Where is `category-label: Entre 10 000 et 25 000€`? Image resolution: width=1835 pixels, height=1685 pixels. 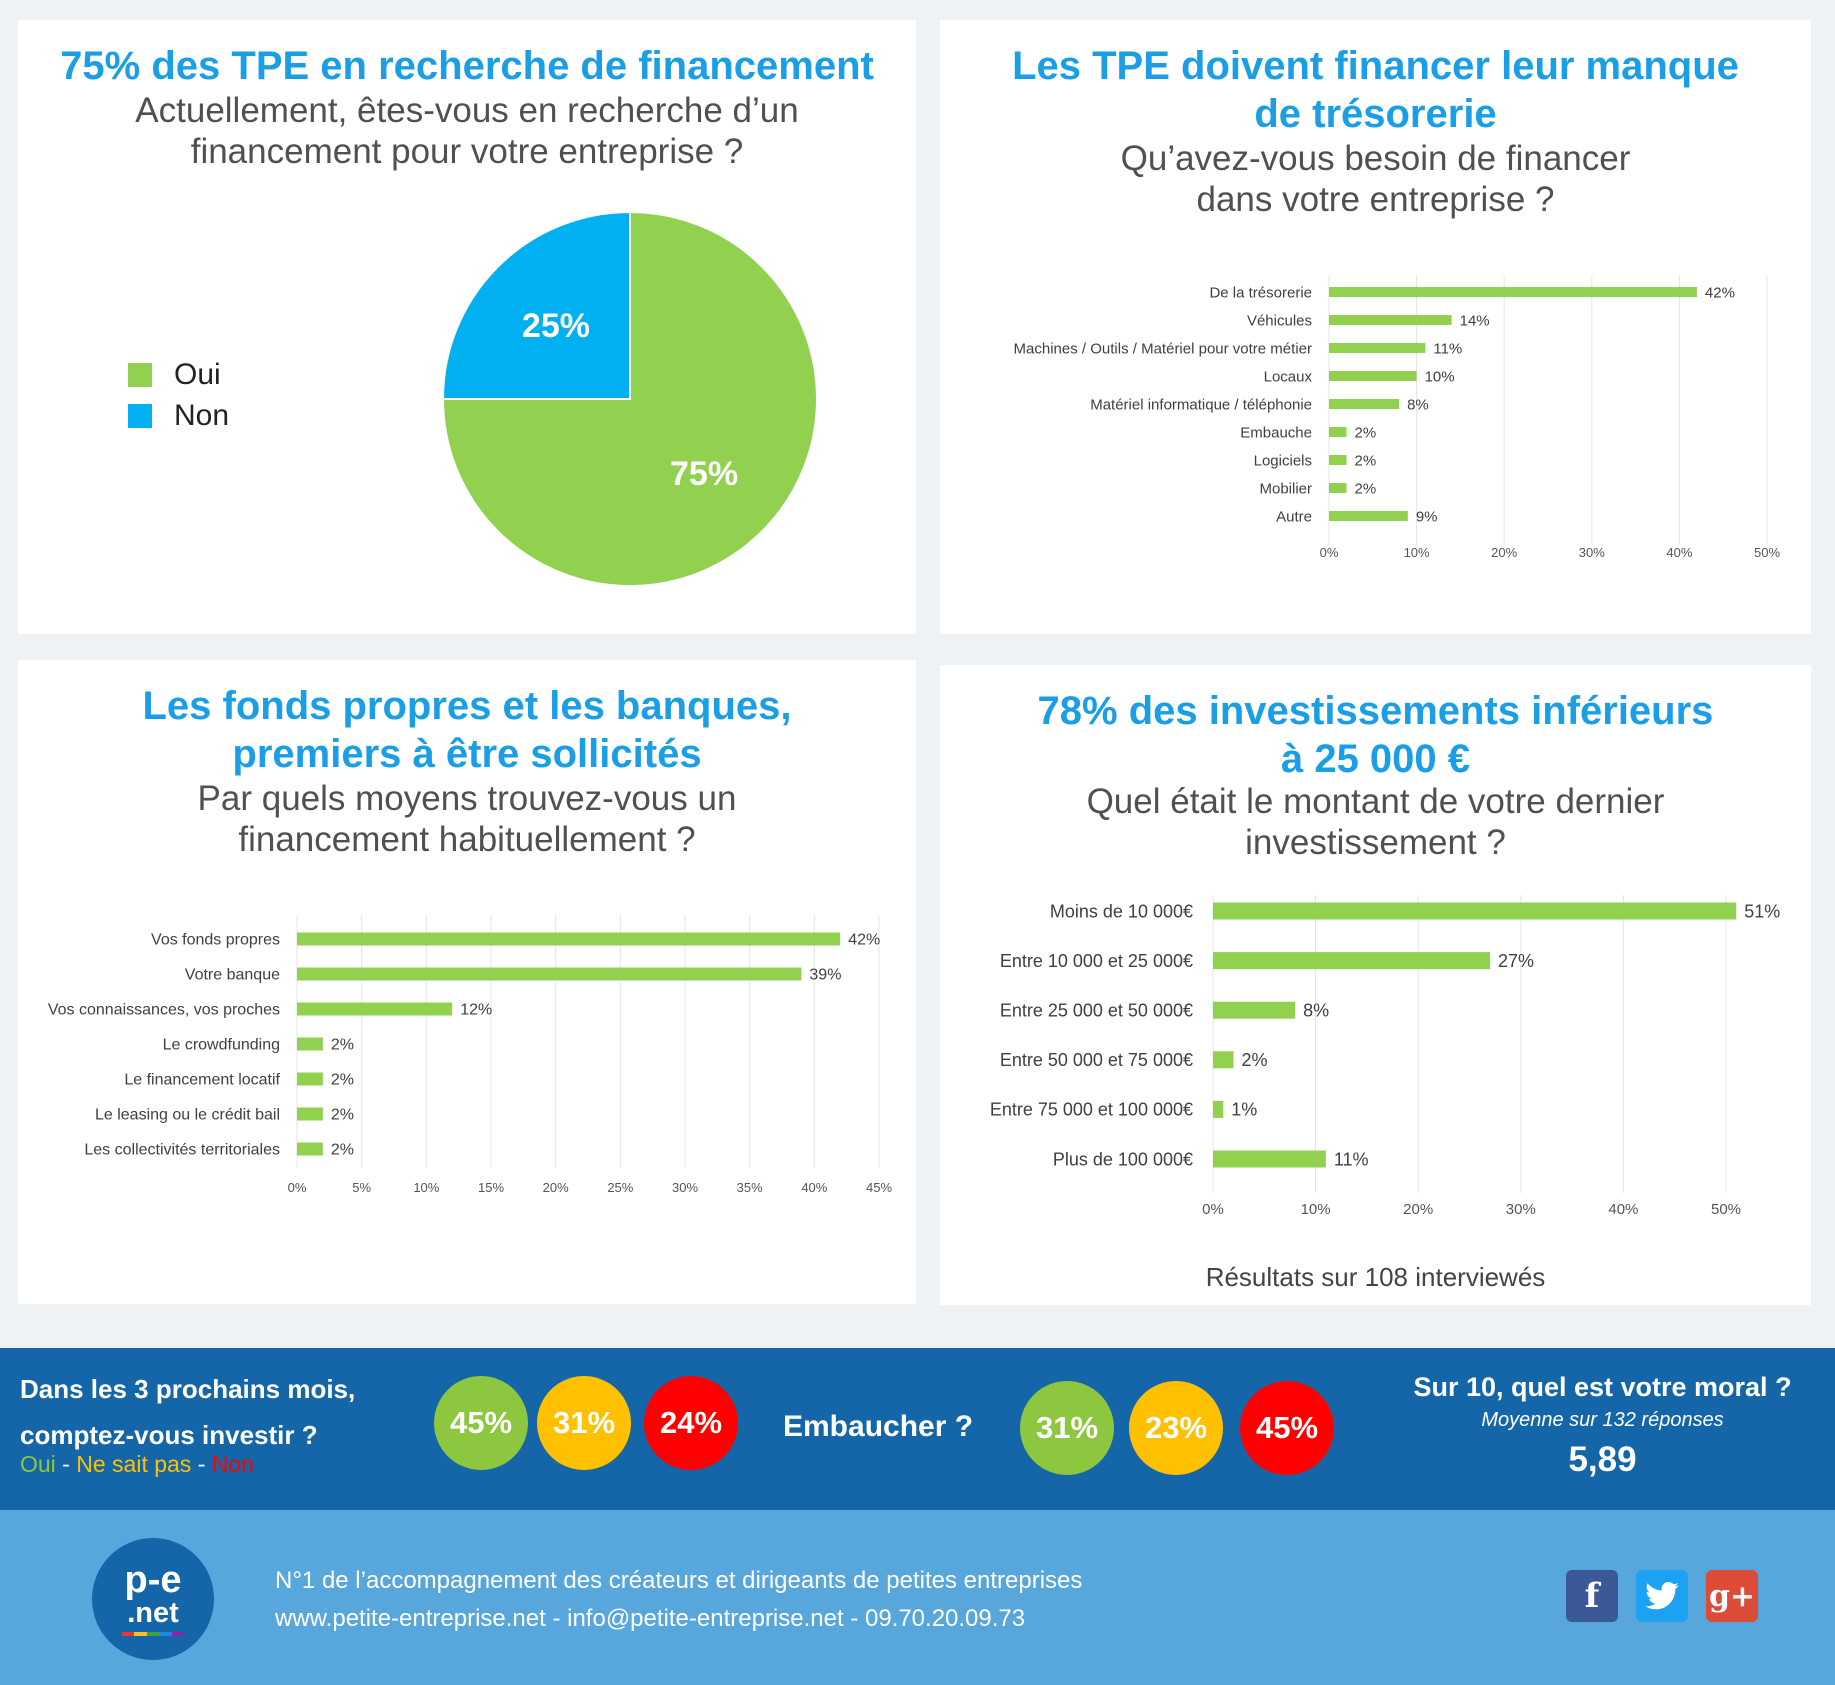 category-label: Entre 10 000 et 25 000€ is located at coordinates (1096, 961).